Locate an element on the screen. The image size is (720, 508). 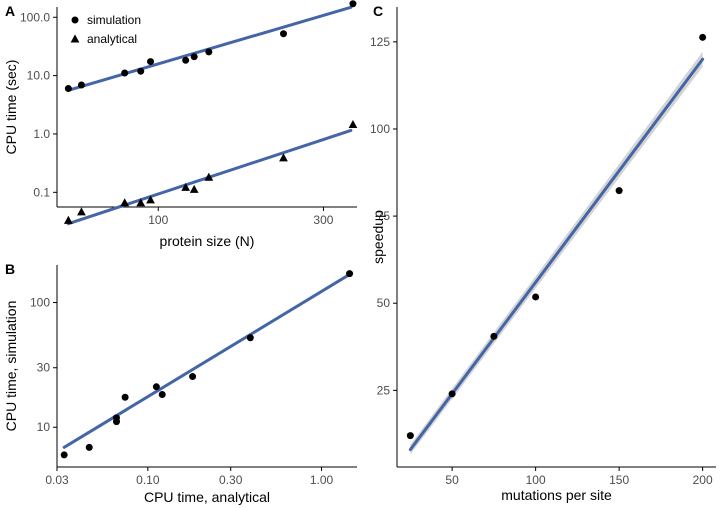
x-tick-label: 0.03 is located at coordinates (57, 480).